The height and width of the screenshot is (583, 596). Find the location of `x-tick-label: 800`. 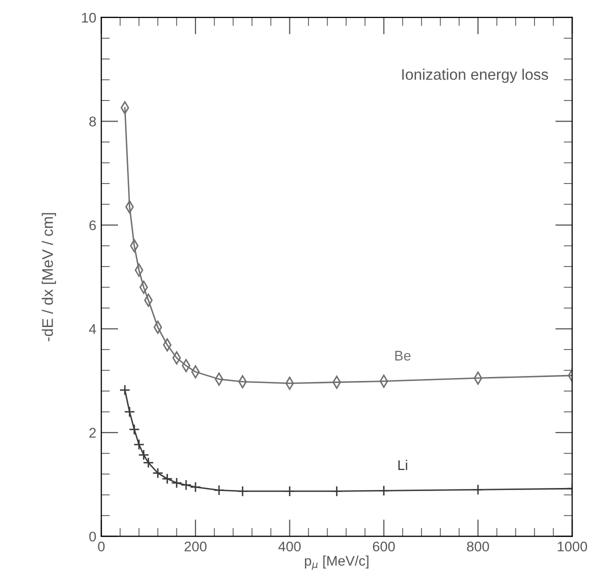

x-tick-label: 800 is located at coordinates (478, 547).